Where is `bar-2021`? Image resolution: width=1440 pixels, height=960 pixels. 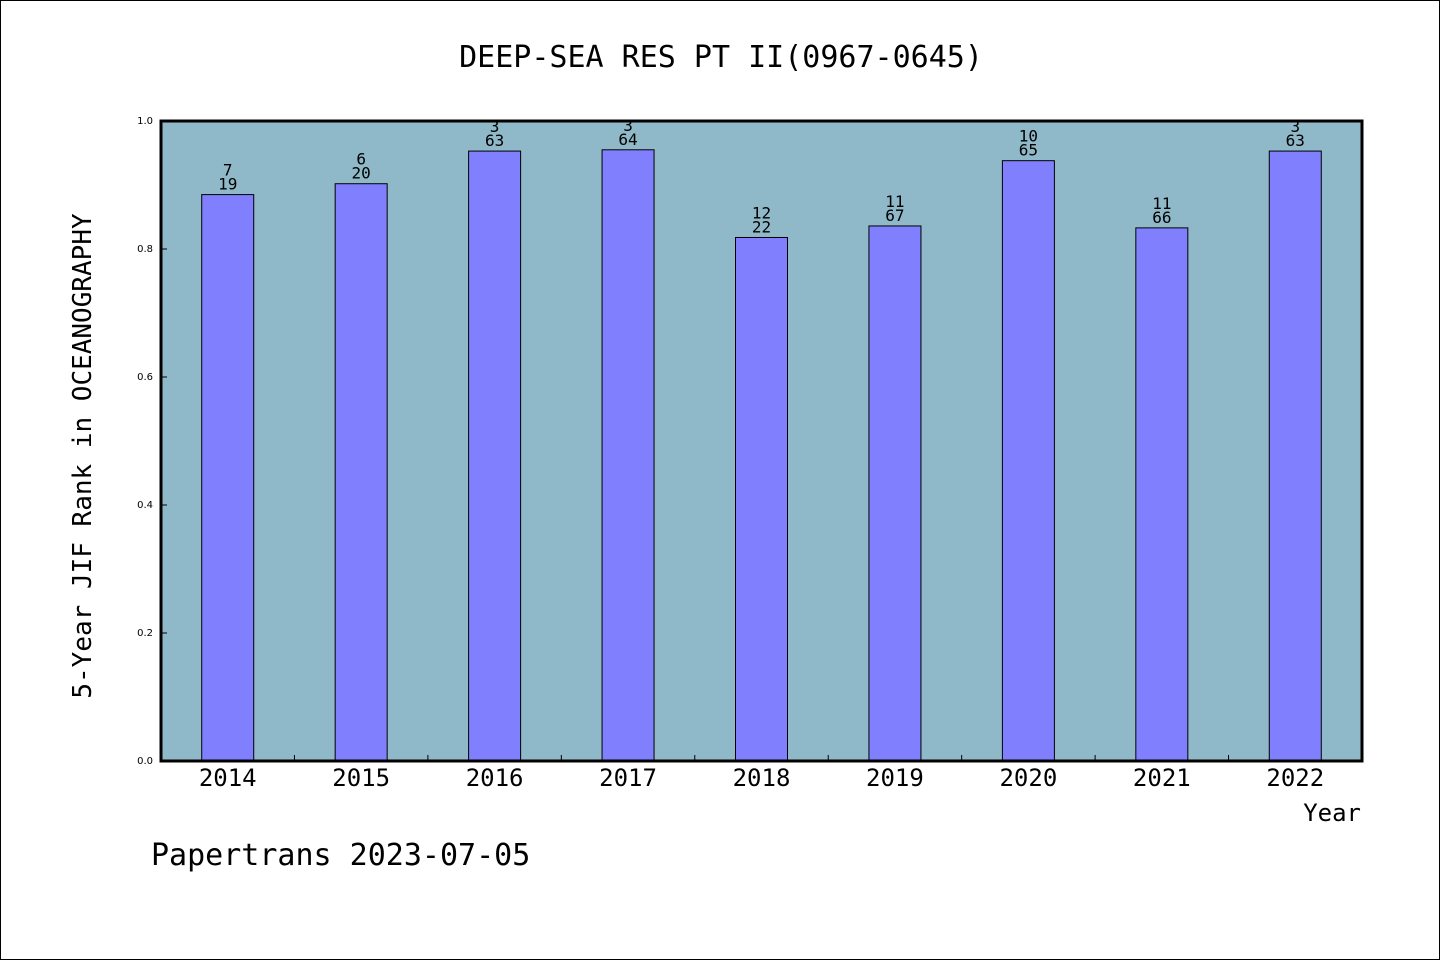
bar-2021 is located at coordinates (1162, 494).